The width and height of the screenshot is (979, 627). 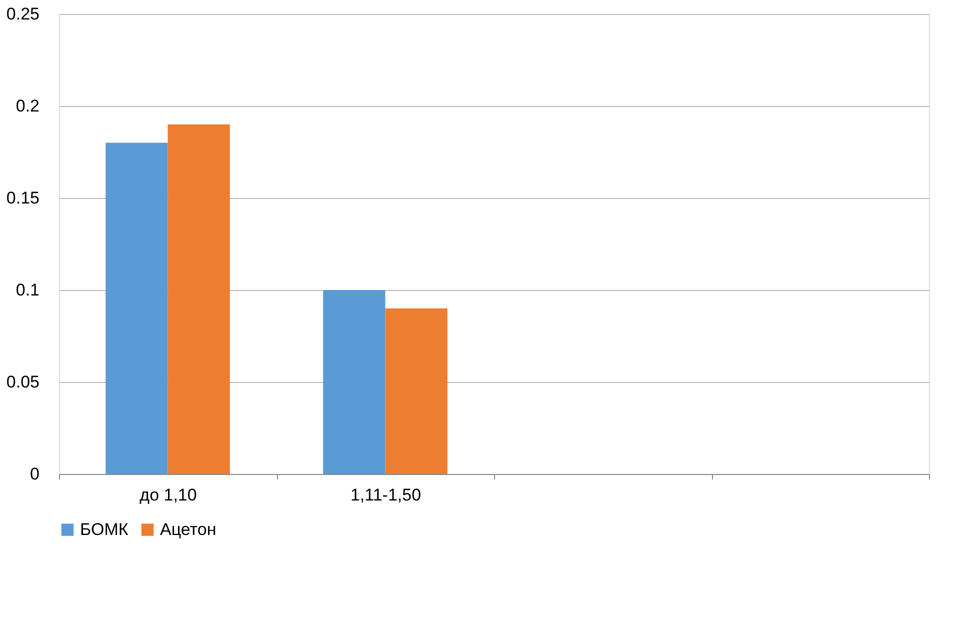 I want to click on y-tick-label: 0.2, so click(x=28, y=106).